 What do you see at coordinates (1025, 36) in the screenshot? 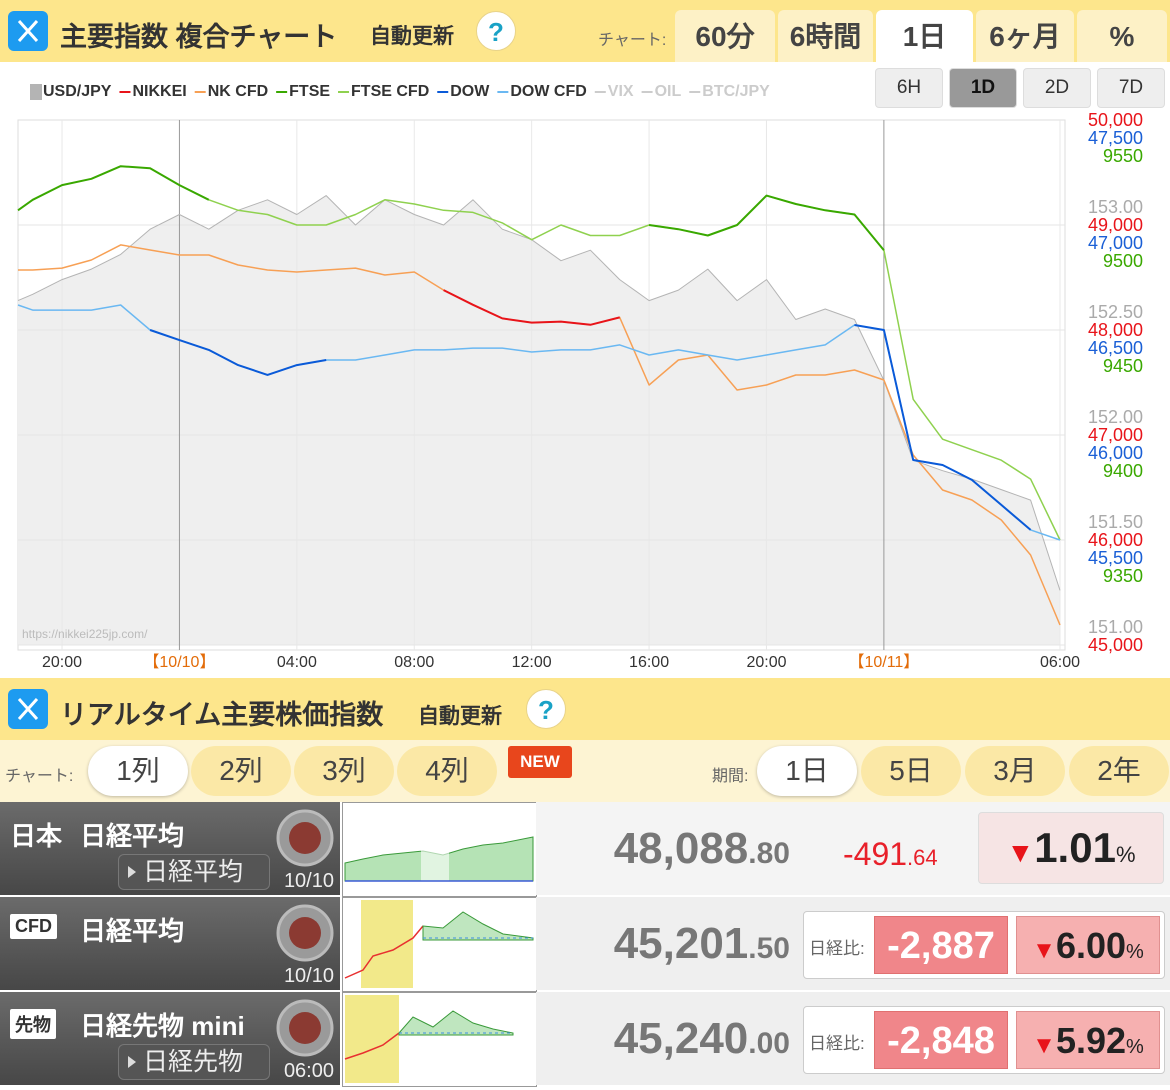
I see `tab: 6ヶ月` at bounding box center [1025, 36].